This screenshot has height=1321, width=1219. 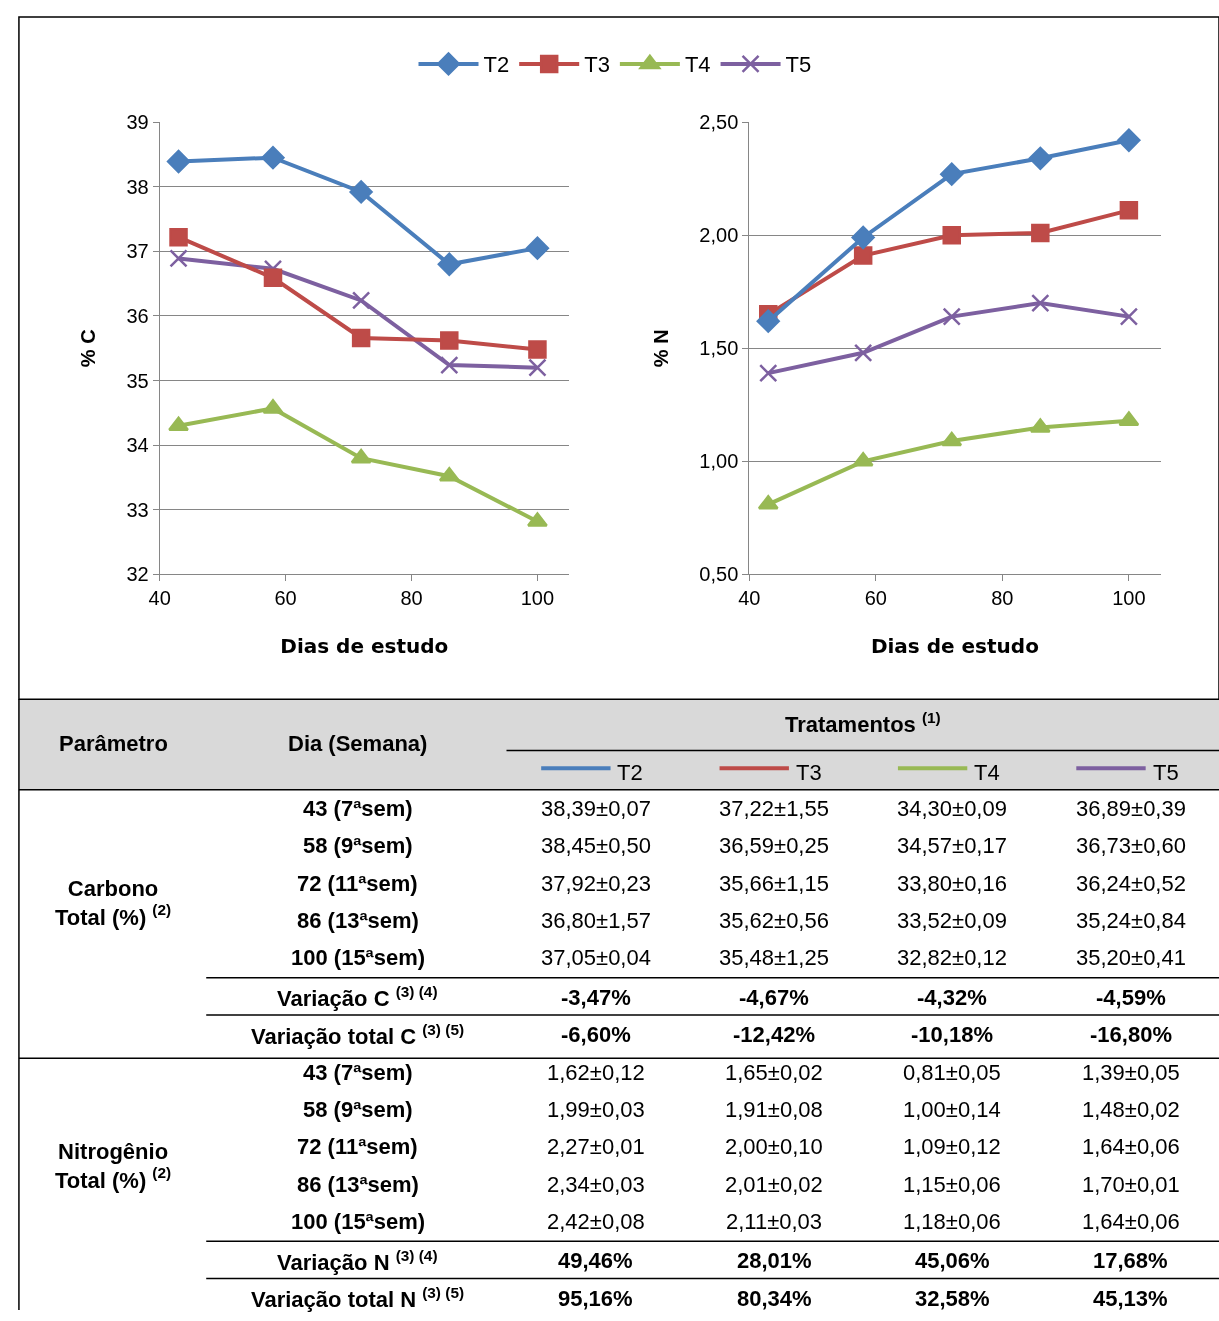 I want to click on text: Tratamentos $^{(1)}$, so click(x=863, y=723).